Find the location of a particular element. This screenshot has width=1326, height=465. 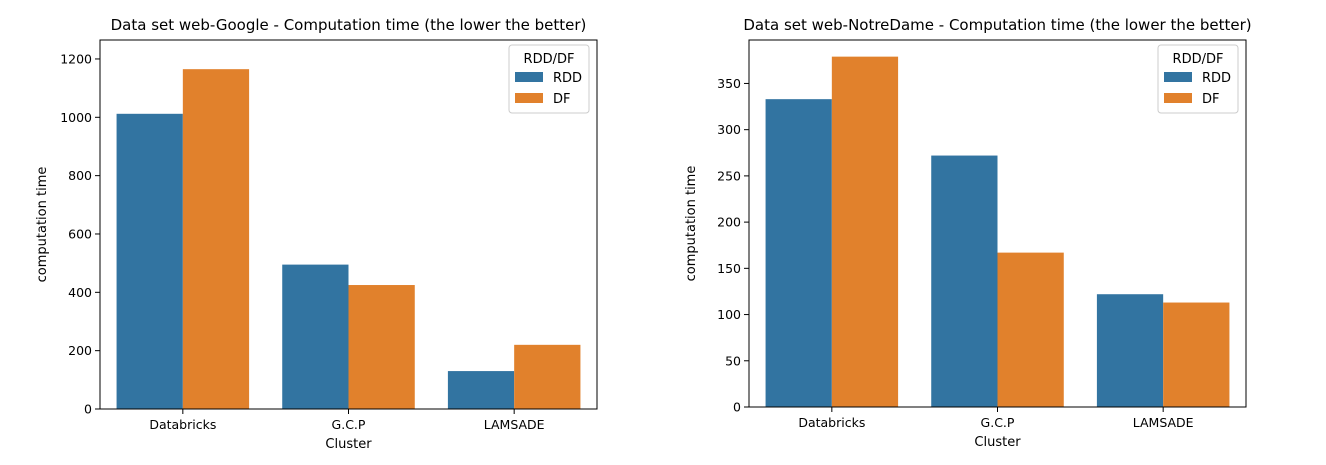

y-tick-label: 350 is located at coordinates (729, 83).